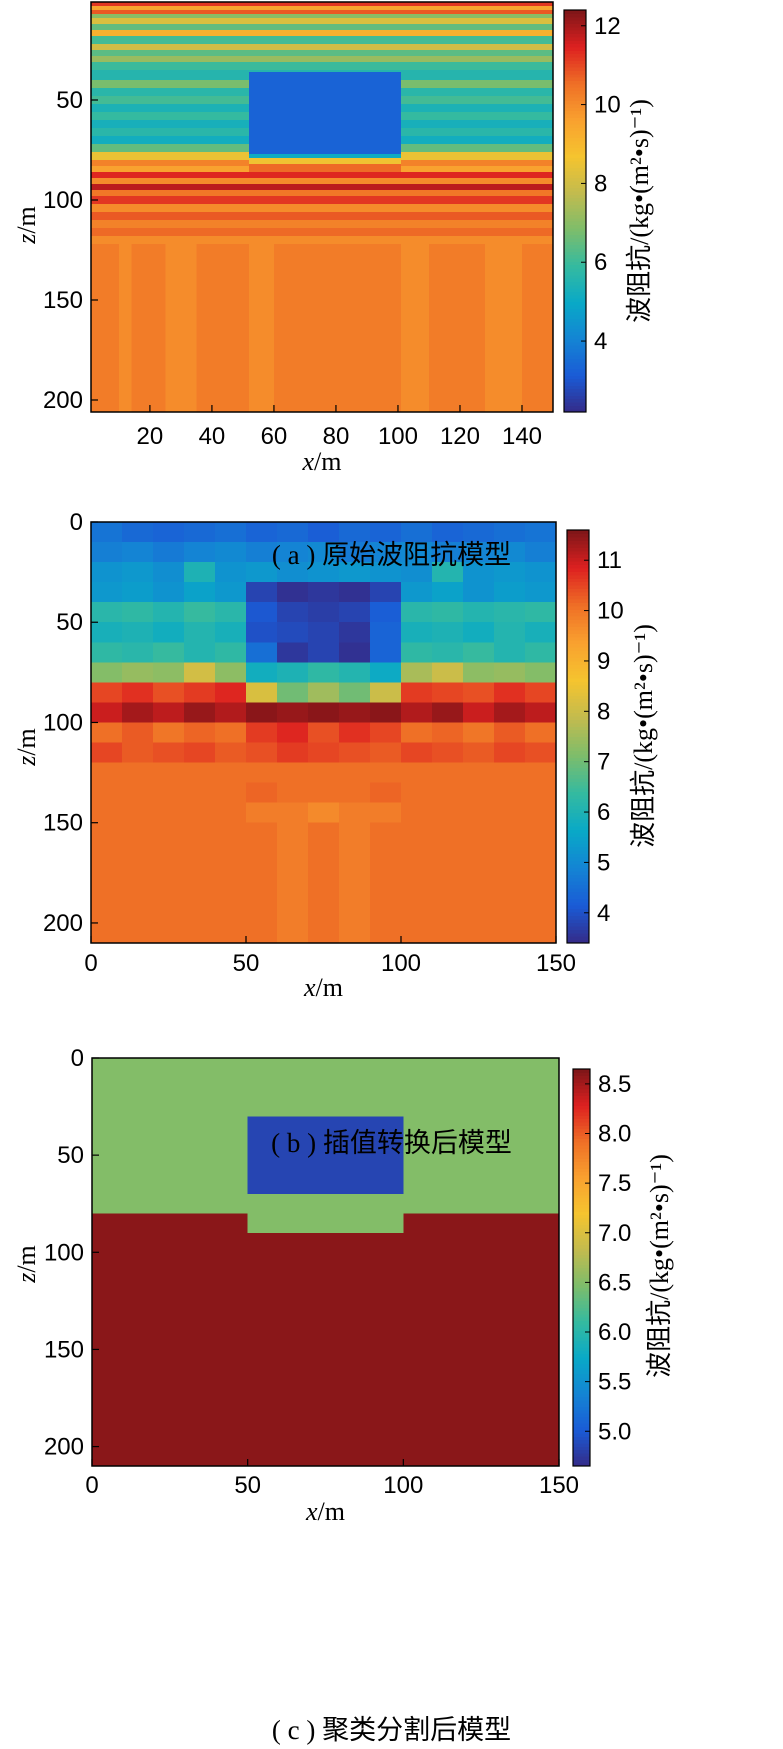  What do you see at coordinates (391, 1730) in the screenshot?
I see `caption-c: ( c ) 聚类分割后模型` at bounding box center [391, 1730].